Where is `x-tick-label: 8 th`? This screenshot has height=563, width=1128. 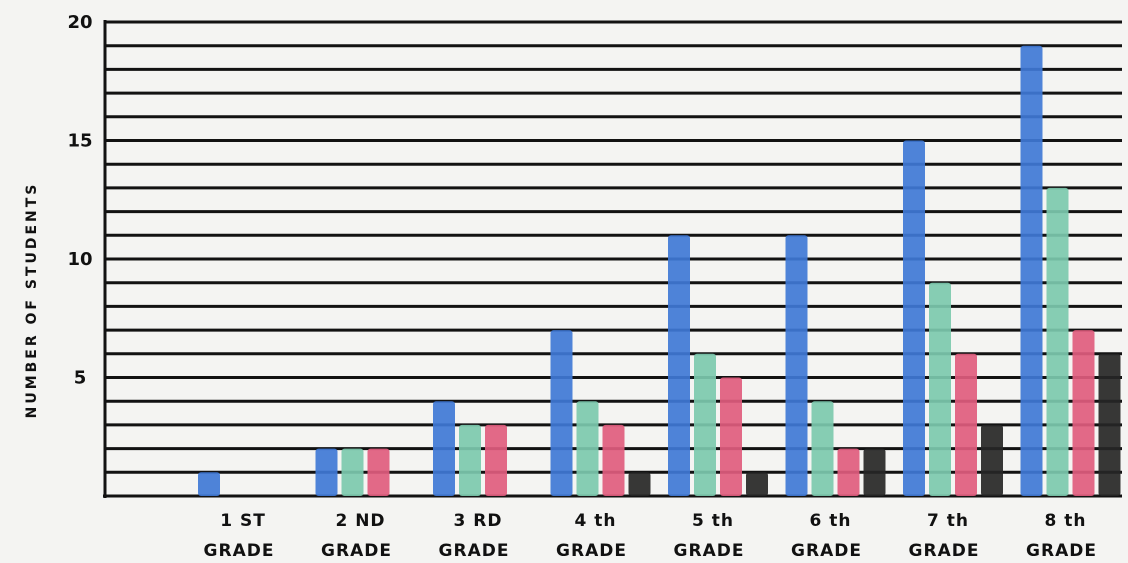
x-tick-label: 8 th is located at coordinates (1066, 521).